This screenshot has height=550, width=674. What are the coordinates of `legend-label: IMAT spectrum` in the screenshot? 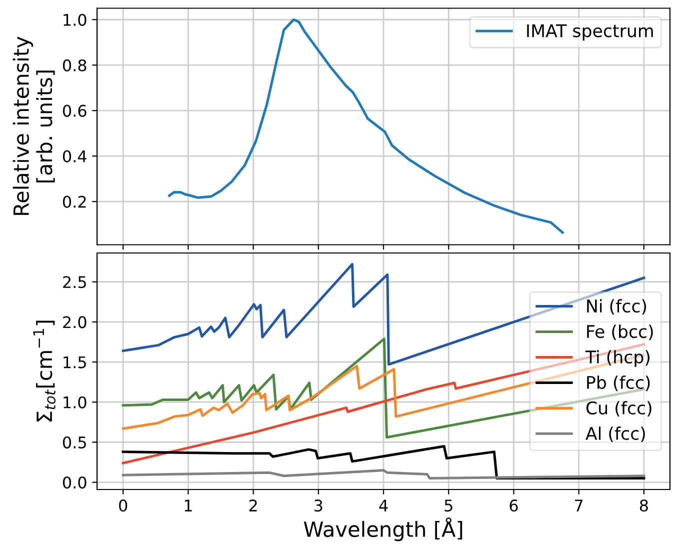 It's located at (590, 32).